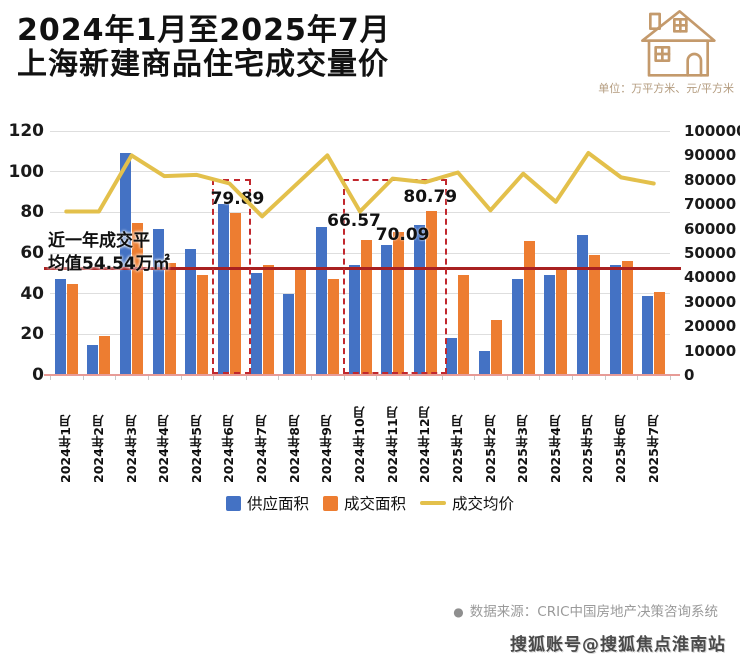 The height and width of the screenshot is (661, 740). Describe the element at coordinates (588, 449) in the screenshot. I see `x-axis-label: 2025年5月` at that location.